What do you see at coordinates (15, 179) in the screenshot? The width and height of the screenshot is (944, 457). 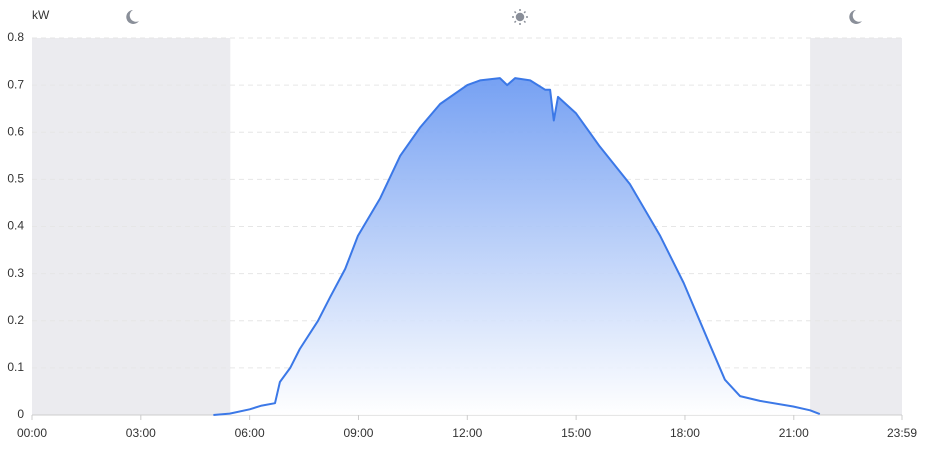 I see `y-tick-label: 0.5` at bounding box center [15, 179].